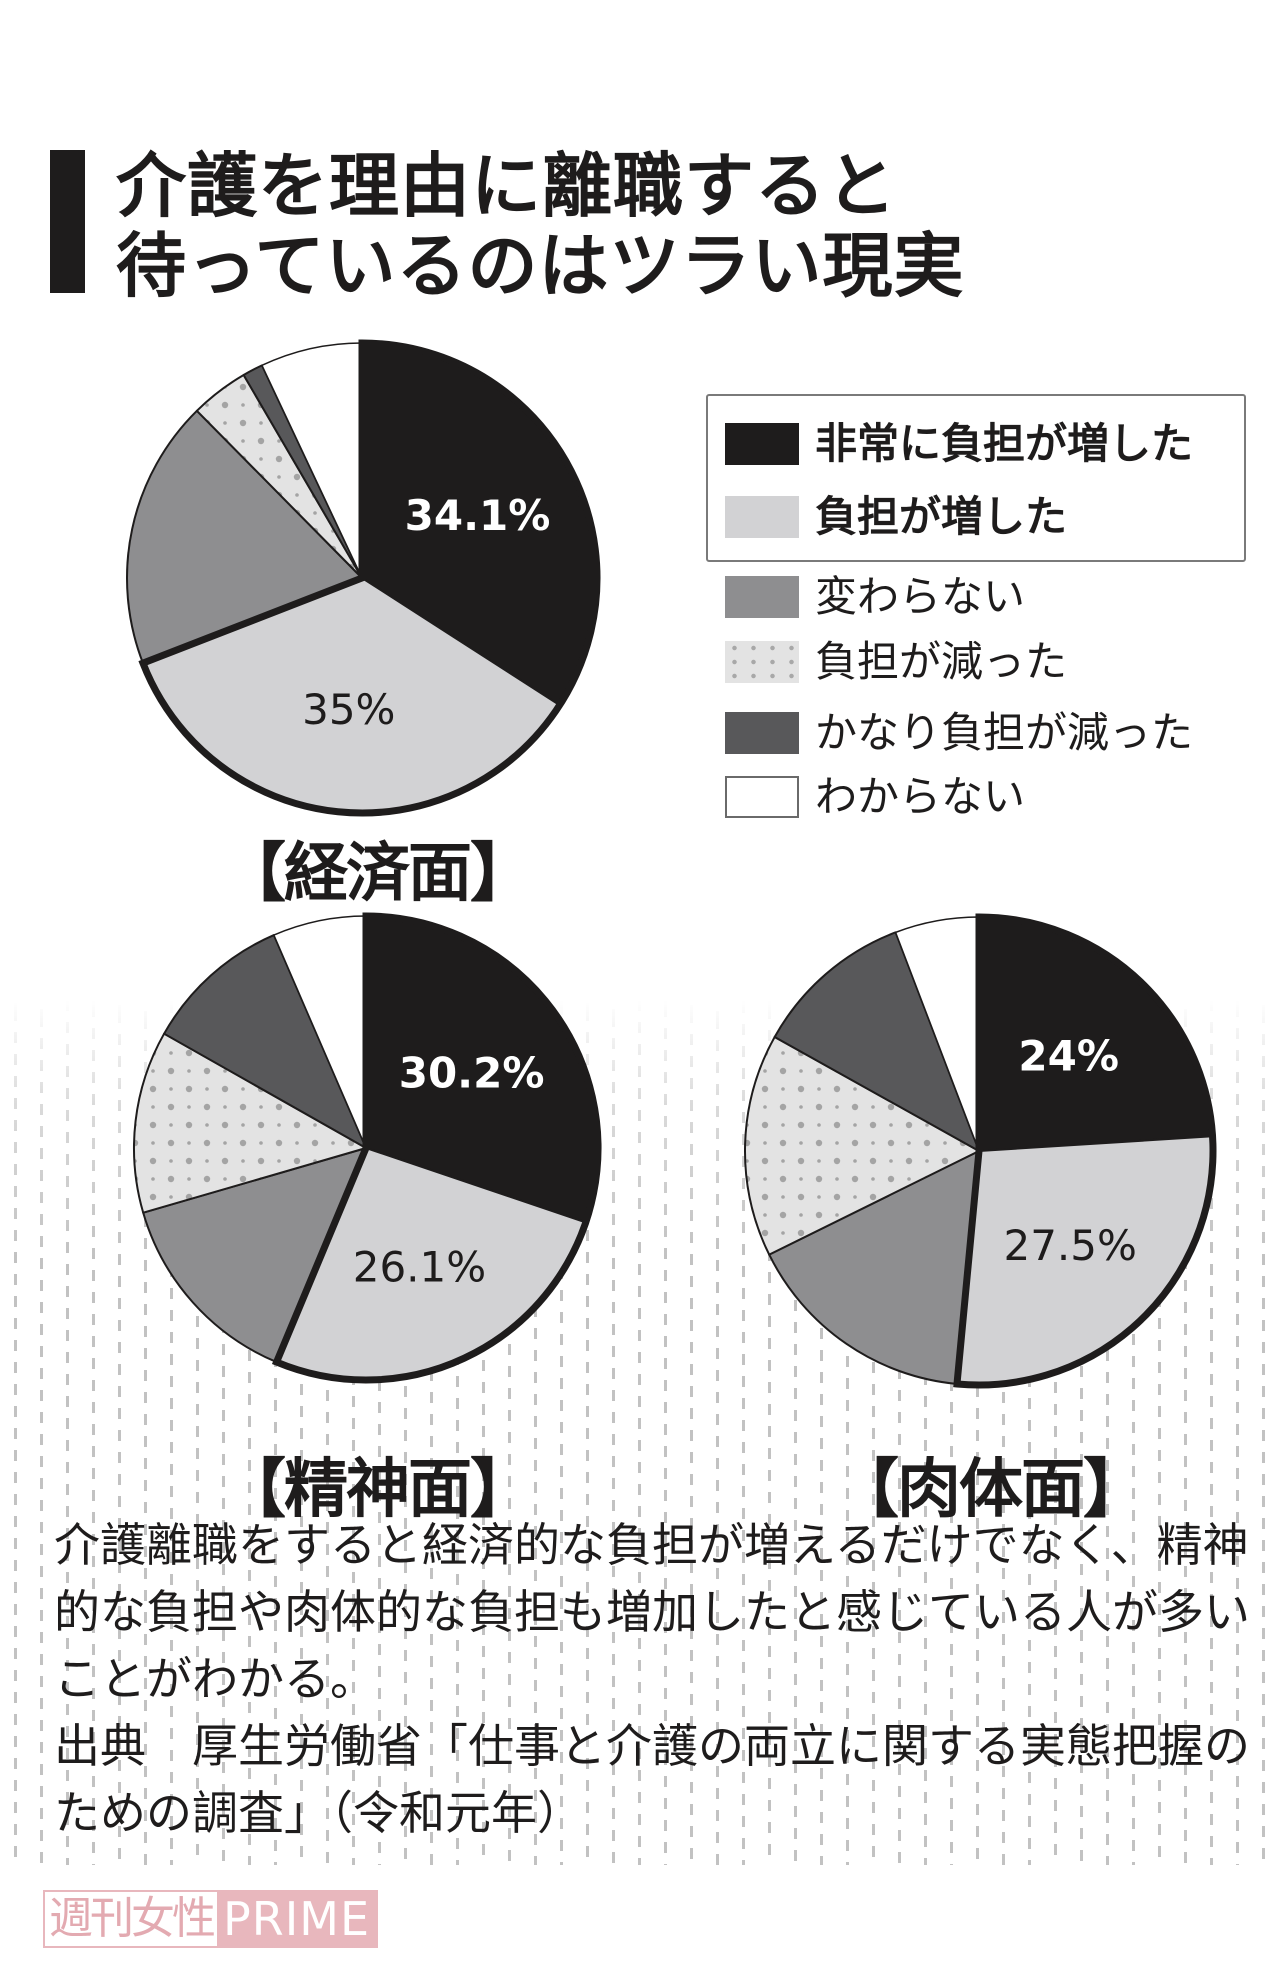 Image resolution: width=1280 pixels, height=1980 pixels. I want to click on legend-swatch-black, so click(762, 444).